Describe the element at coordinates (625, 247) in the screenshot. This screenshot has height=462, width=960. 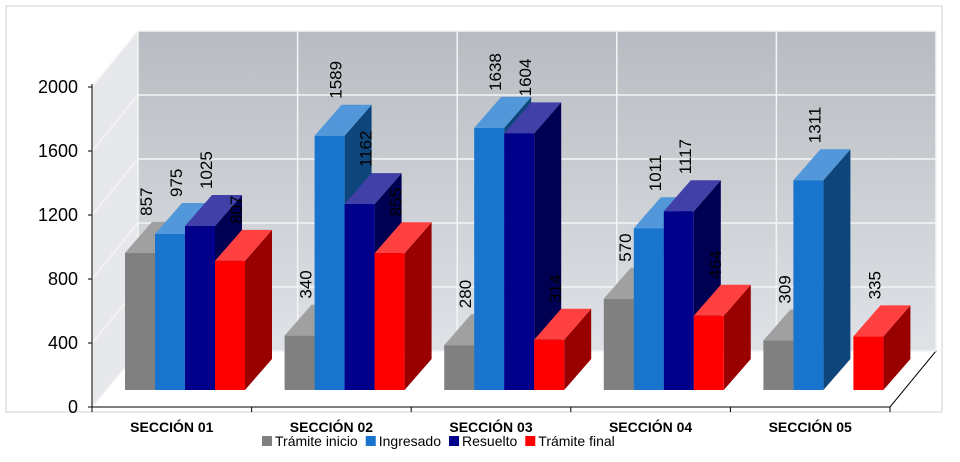
I see `data-label: 570` at that location.